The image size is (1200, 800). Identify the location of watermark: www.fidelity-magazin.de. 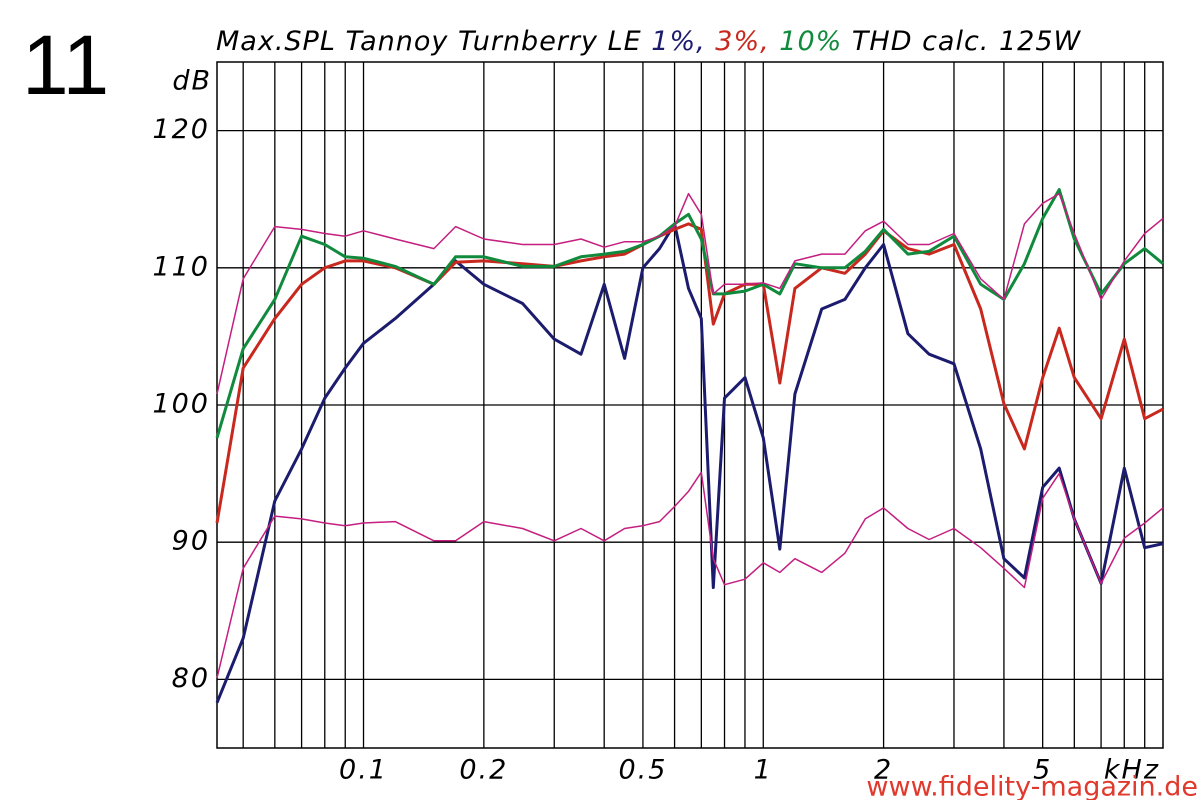
(1032, 786).